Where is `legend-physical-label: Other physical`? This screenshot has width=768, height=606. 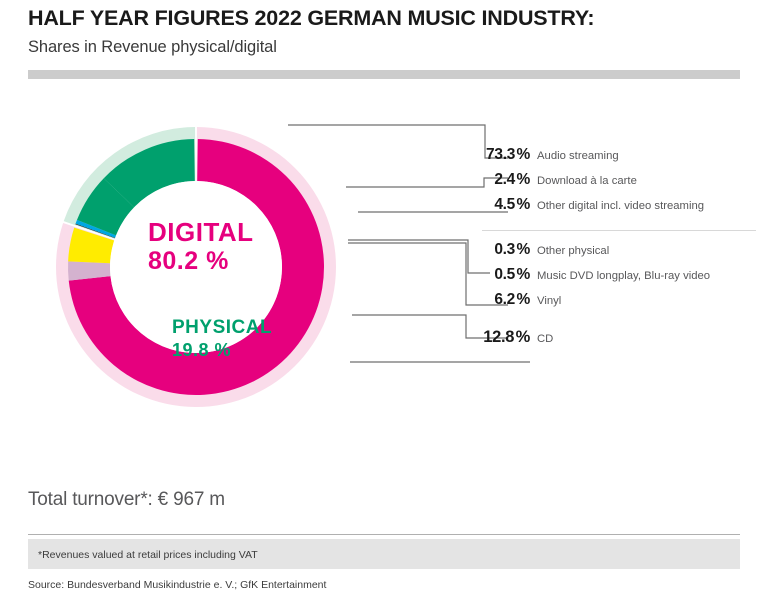 legend-physical-label: Other physical is located at coordinates (573, 251).